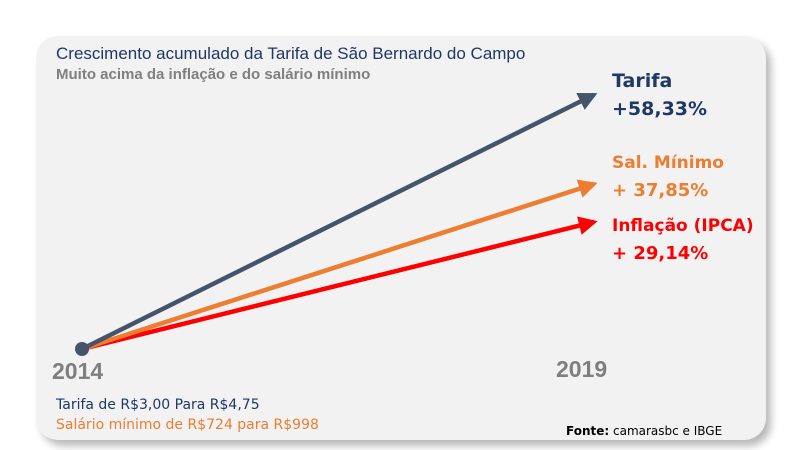 This screenshot has height=450, width=800. Describe the element at coordinates (642, 81) in the screenshot. I see `series-name-tarifa: Tarifa` at that location.